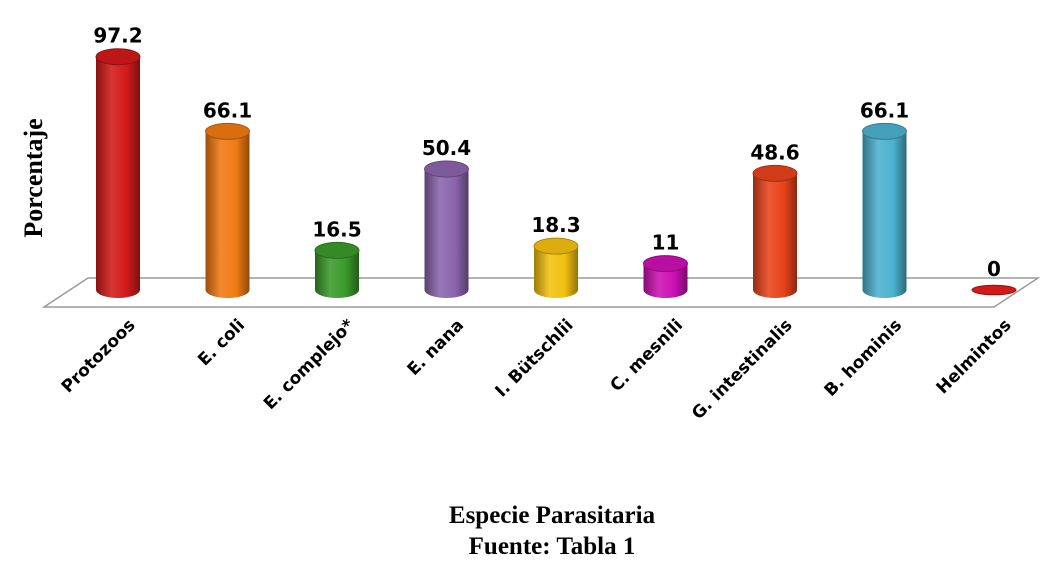  I want to click on data-label: 11, so click(666, 243).